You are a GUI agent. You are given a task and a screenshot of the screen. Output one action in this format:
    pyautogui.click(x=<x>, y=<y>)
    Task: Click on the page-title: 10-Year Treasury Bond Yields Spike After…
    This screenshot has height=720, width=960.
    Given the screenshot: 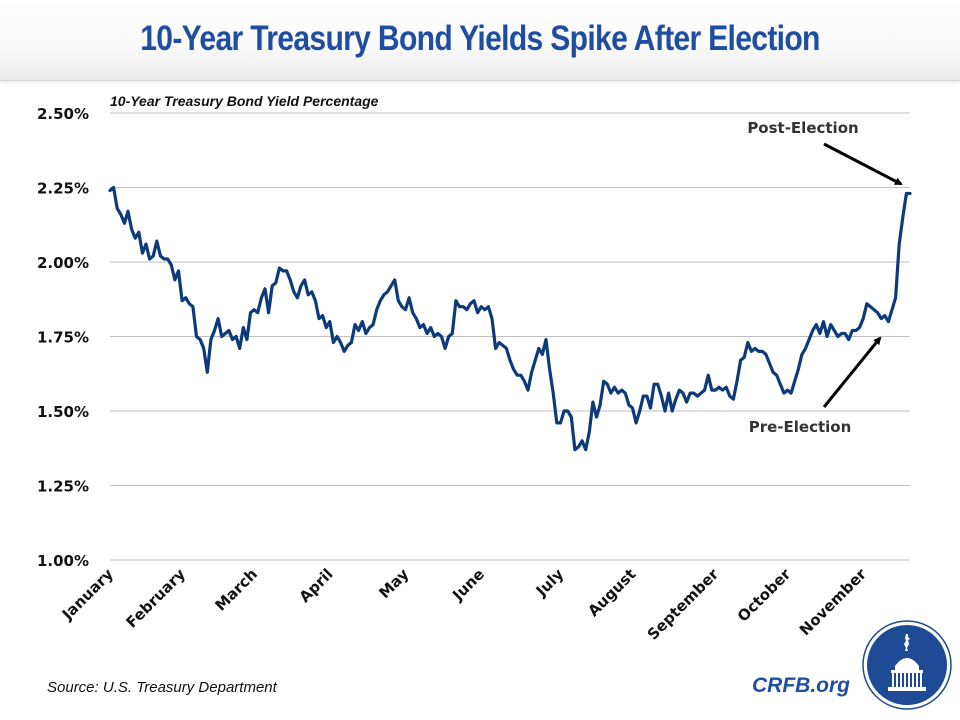 What is the action you would take?
    pyautogui.click(x=480, y=38)
    